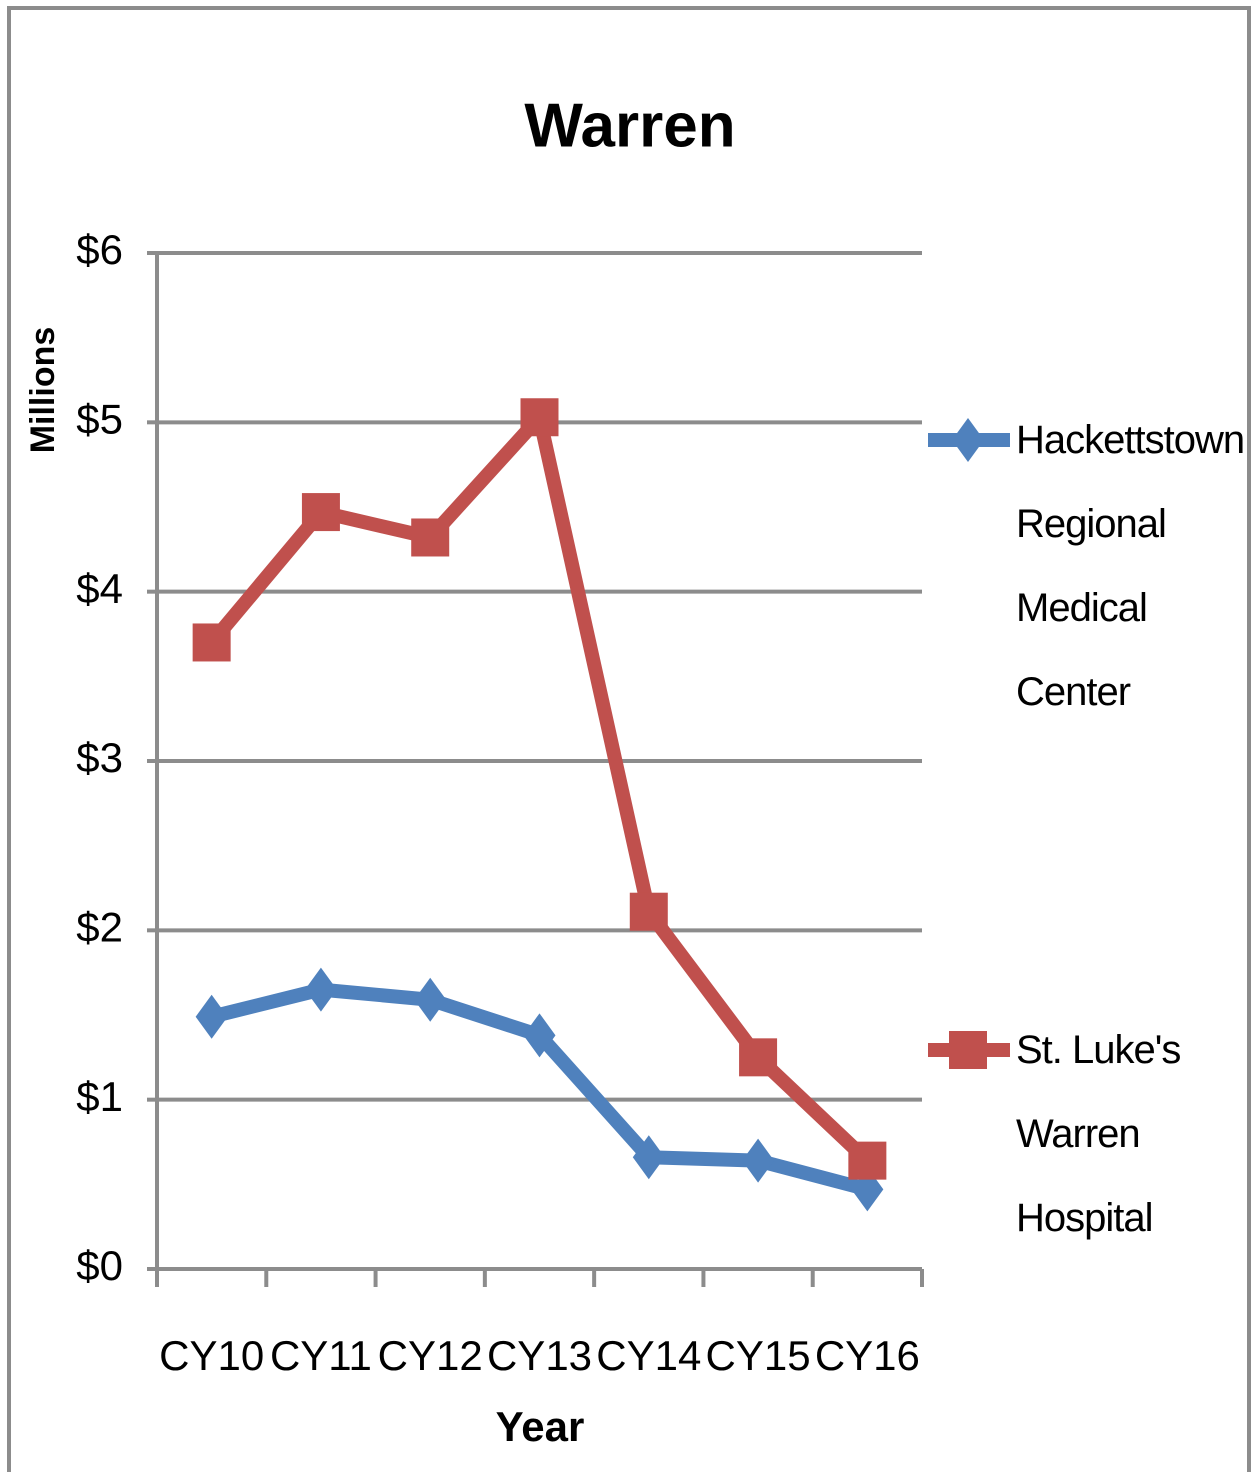 This screenshot has height=1472, width=1252. What do you see at coordinates (867, 1355) in the screenshot?
I see `x-tick-label: CY16` at bounding box center [867, 1355].